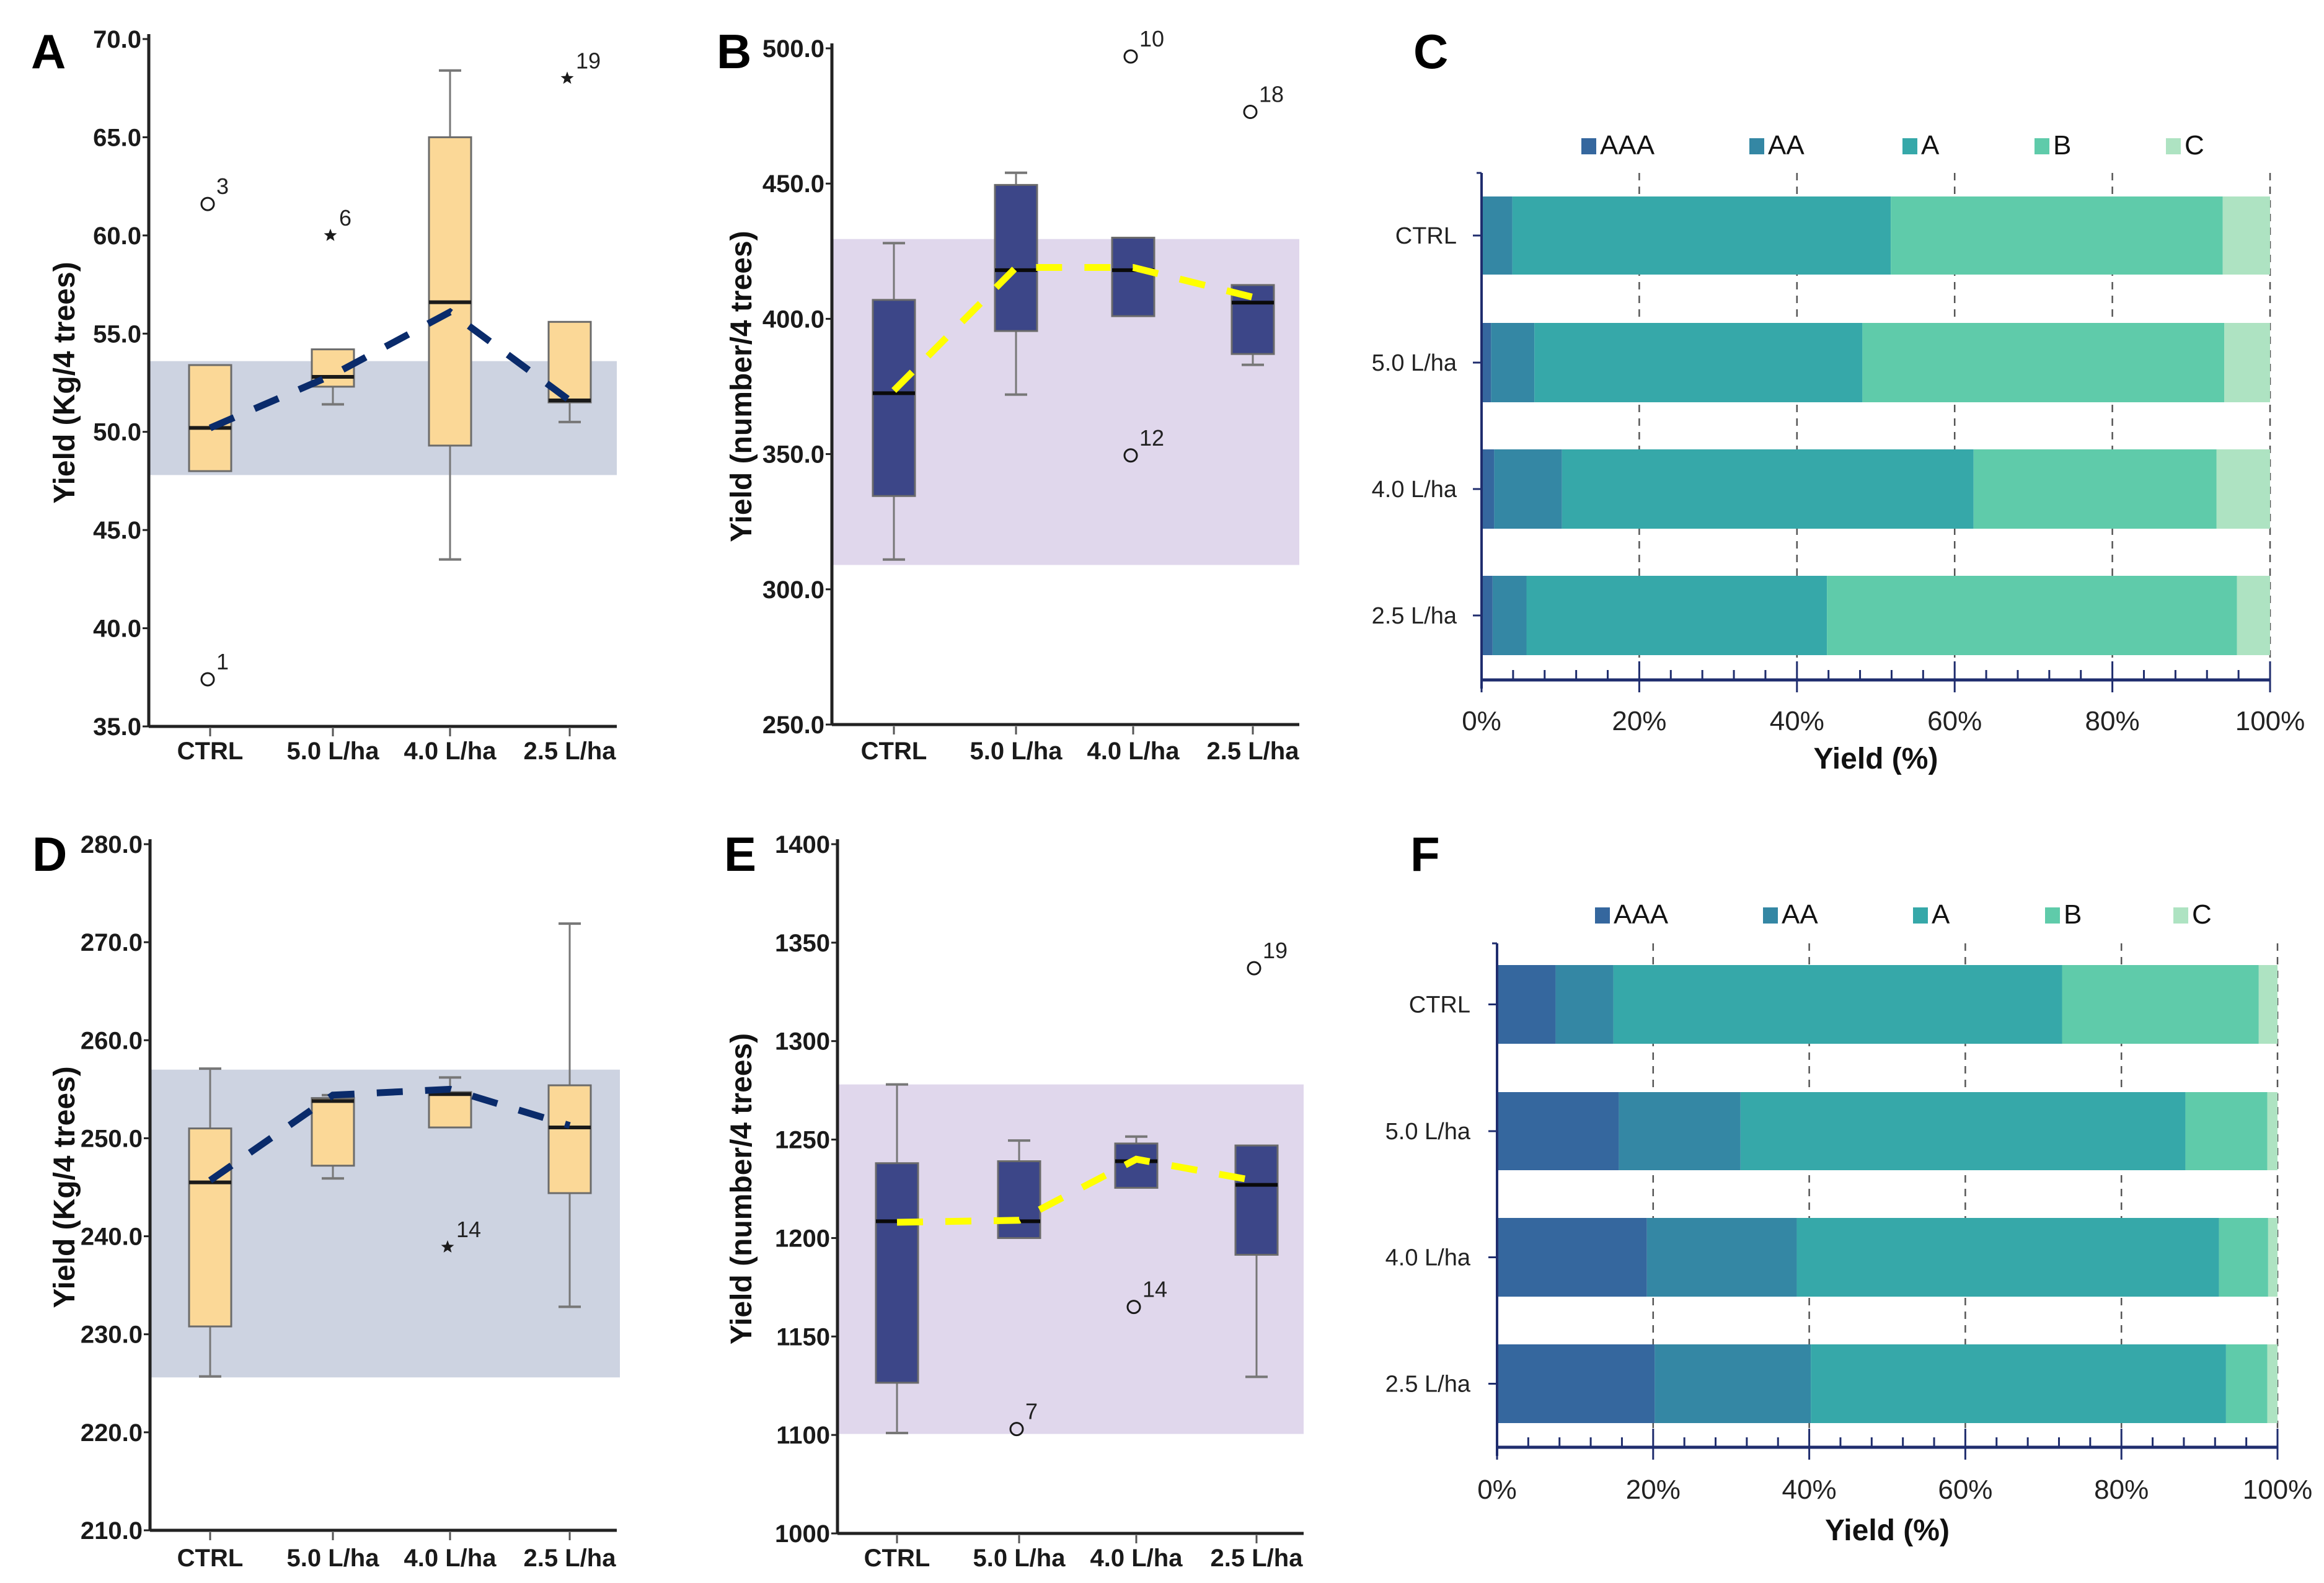 The height and width of the screenshot is (1583, 2324). What do you see at coordinates (112, 1531) in the screenshot?
I see `y-tick-label: 210.0` at bounding box center [112, 1531].